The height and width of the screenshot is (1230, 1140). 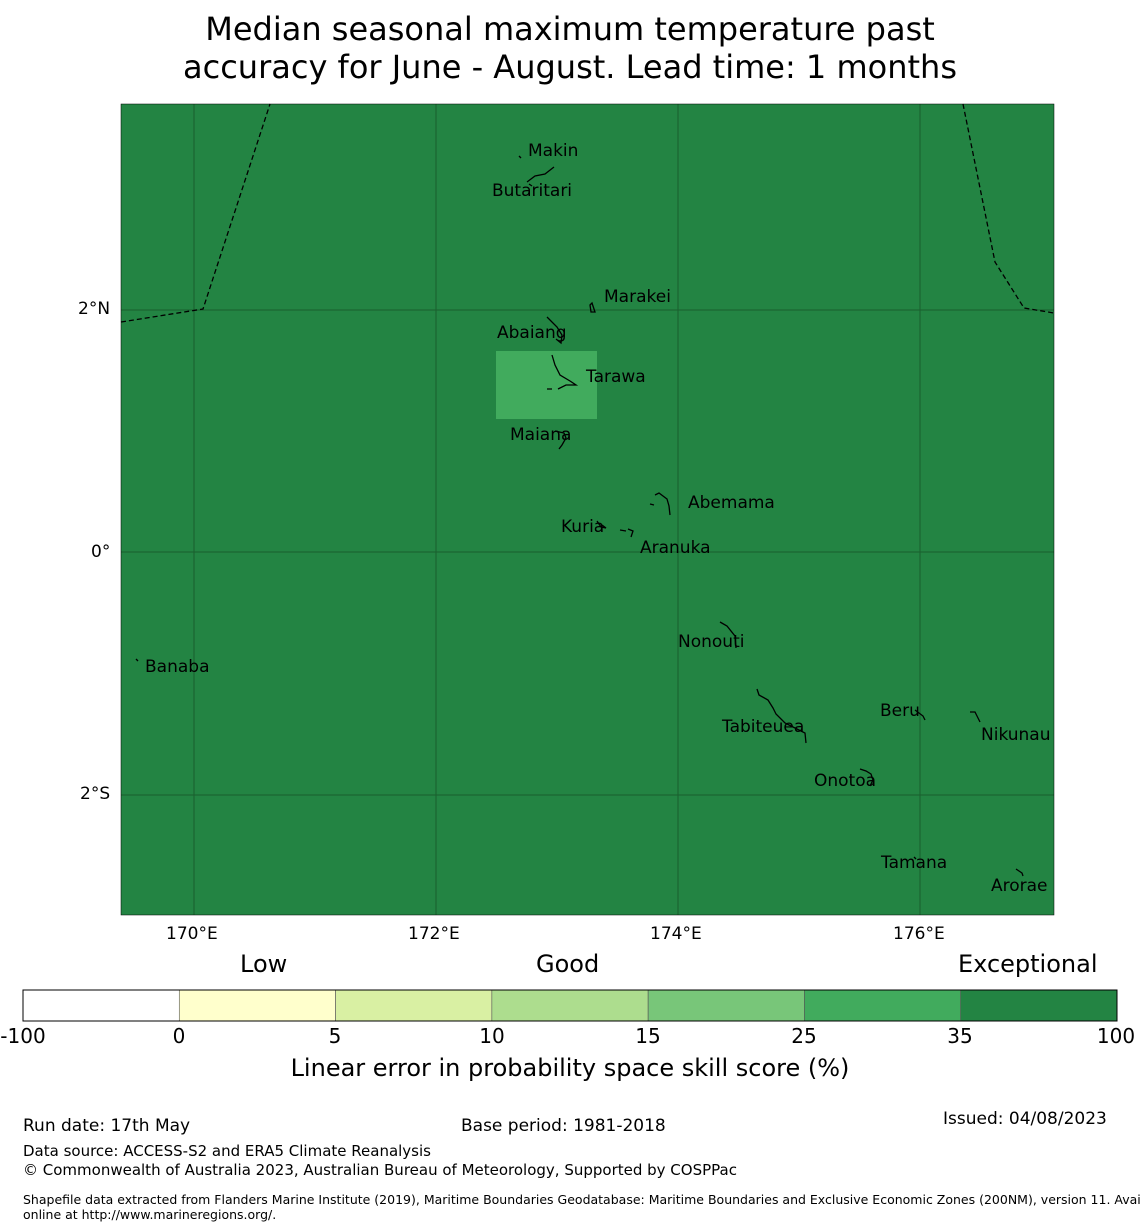 What do you see at coordinates (553, 151) in the screenshot?
I see `island-label-makin: Makin` at bounding box center [553, 151].